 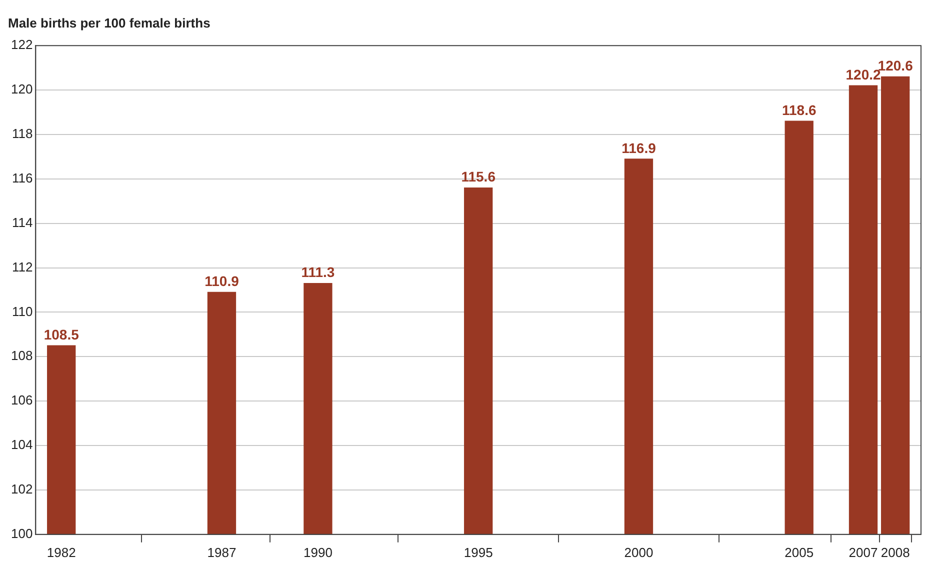 I want to click on x-tick-label: 1990, so click(x=318, y=552).